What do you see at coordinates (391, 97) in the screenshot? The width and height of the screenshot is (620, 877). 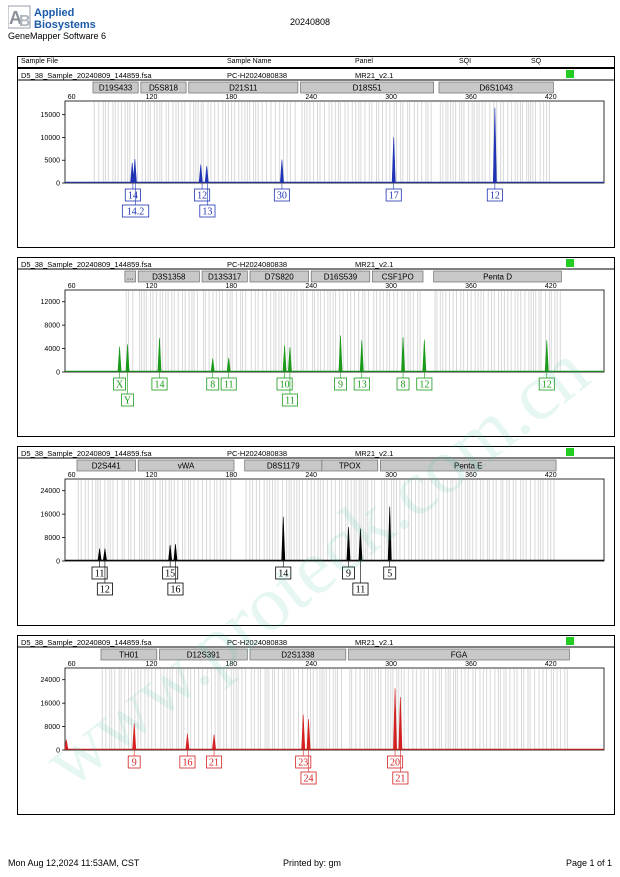 I see `x-tick-label: 300` at bounding box center [391, 97].